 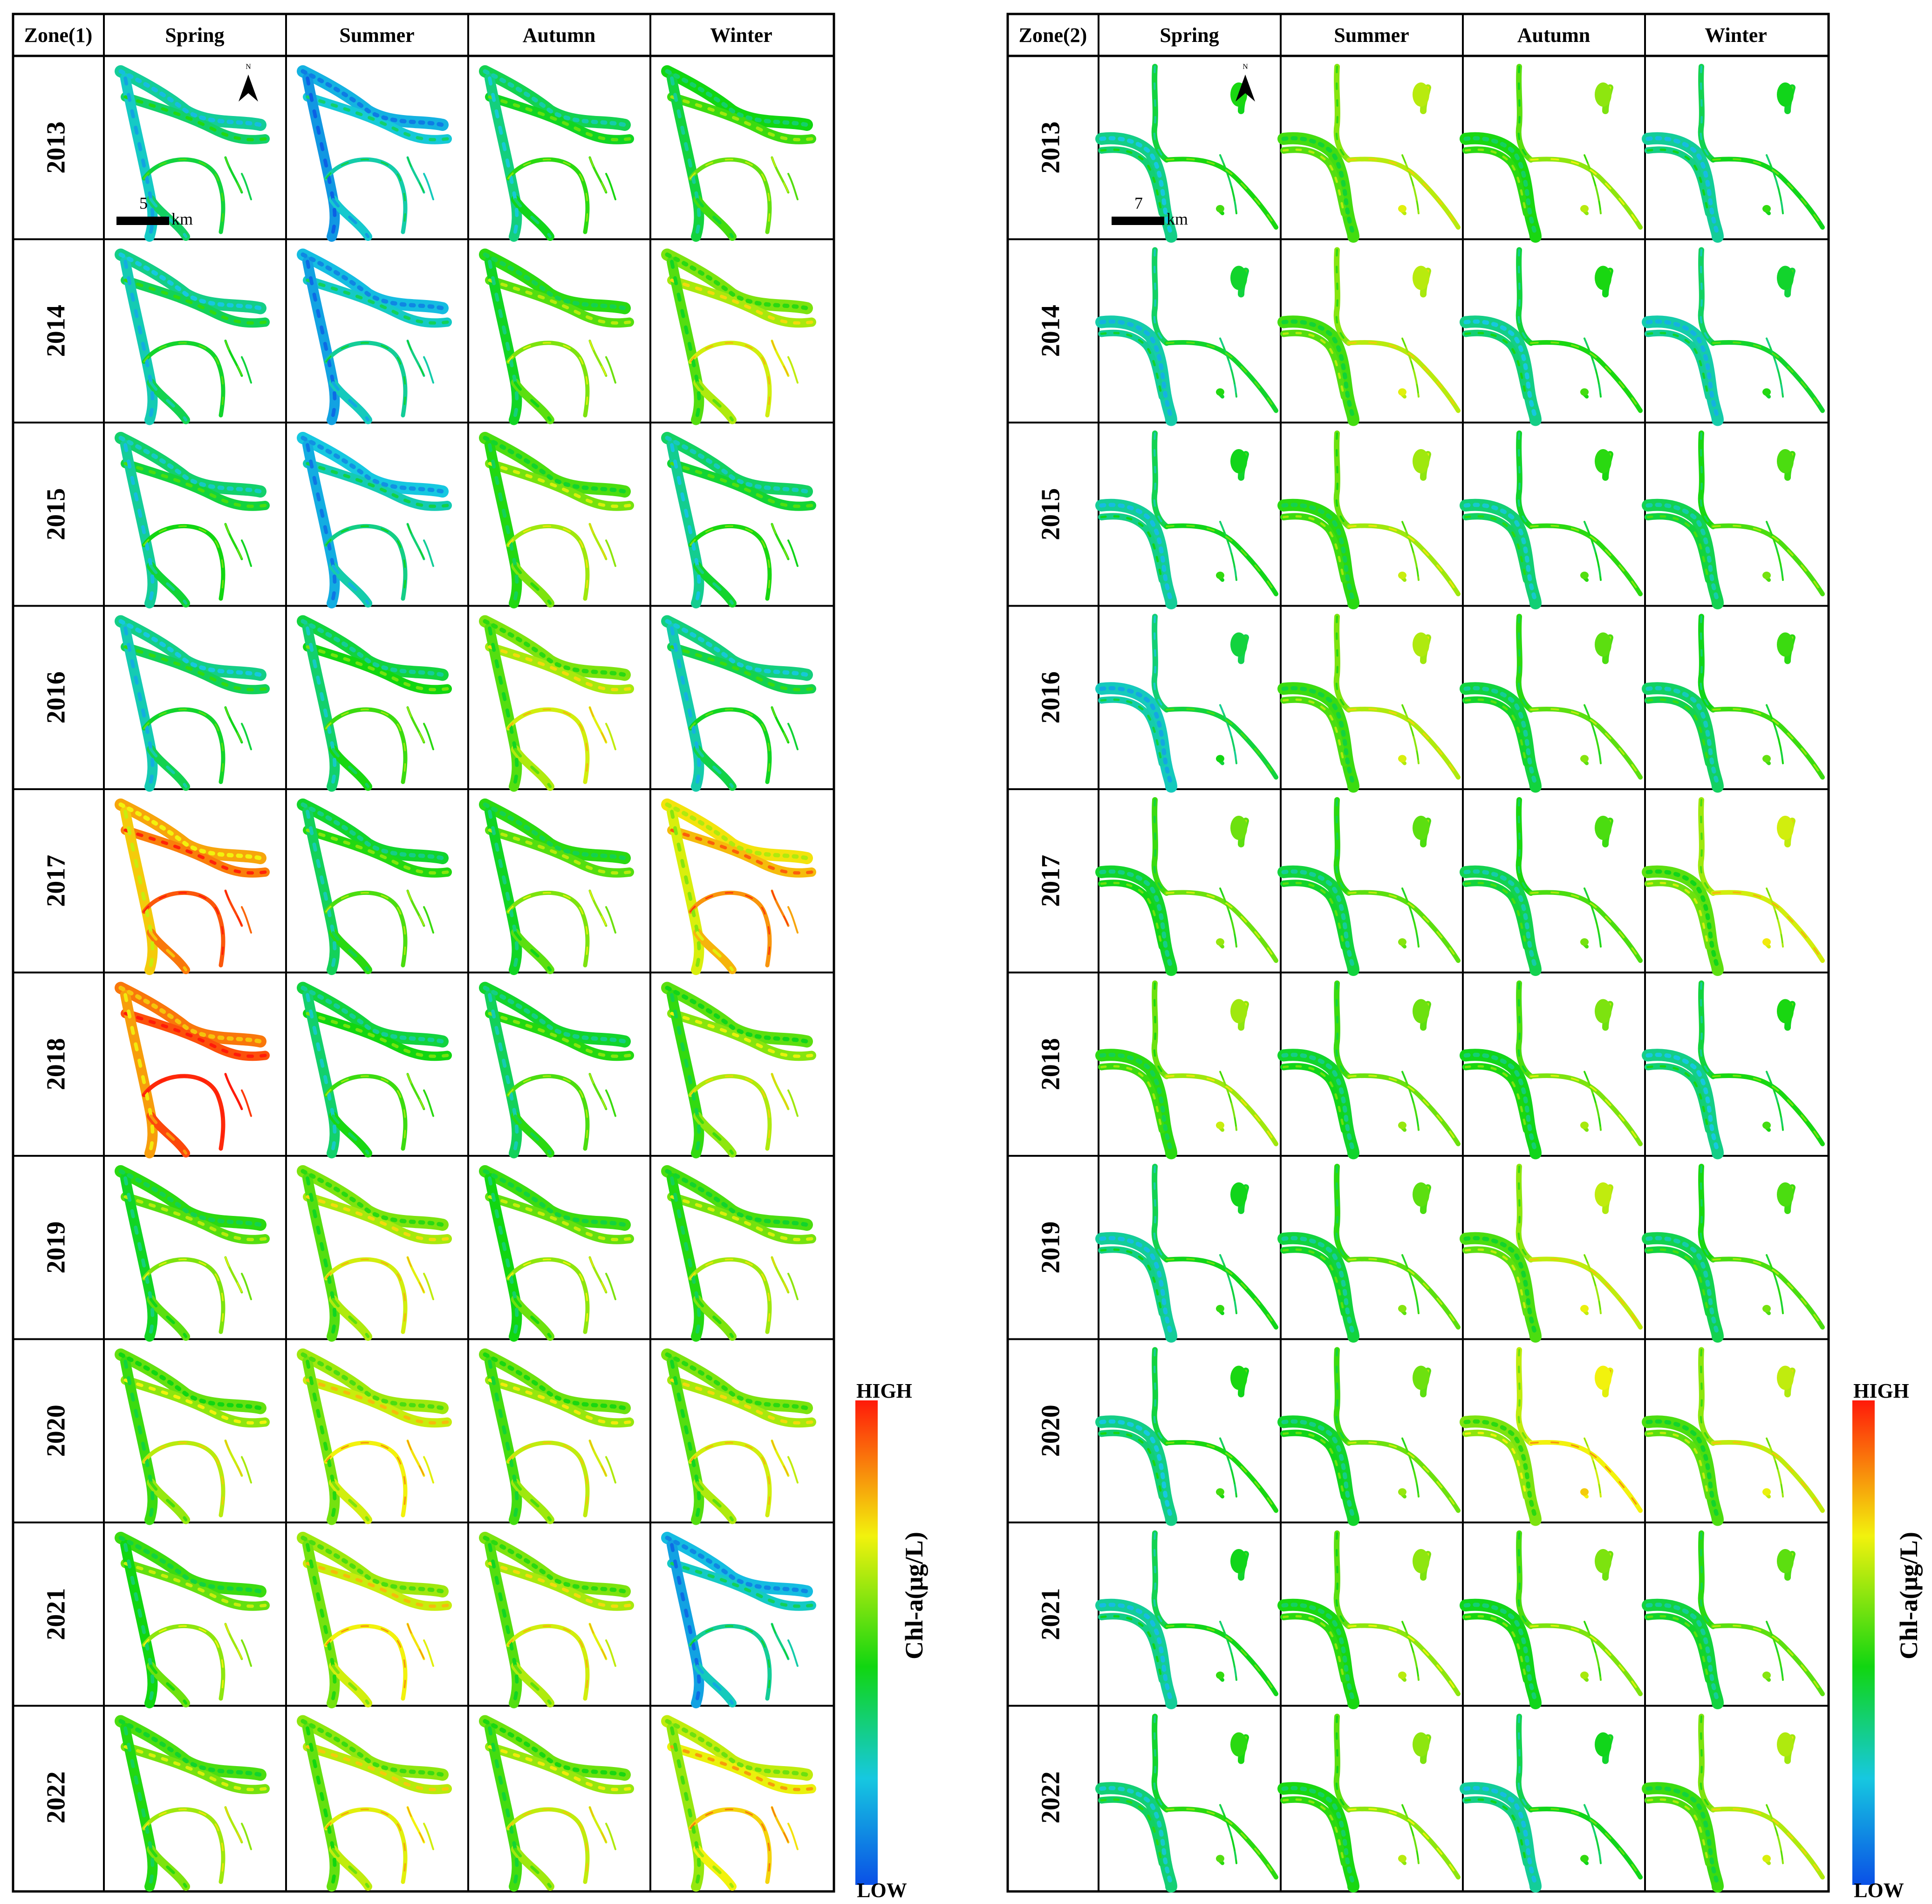 I want to click on zone-2-header-autumn: Autumn, so click(x=1554, y=36).